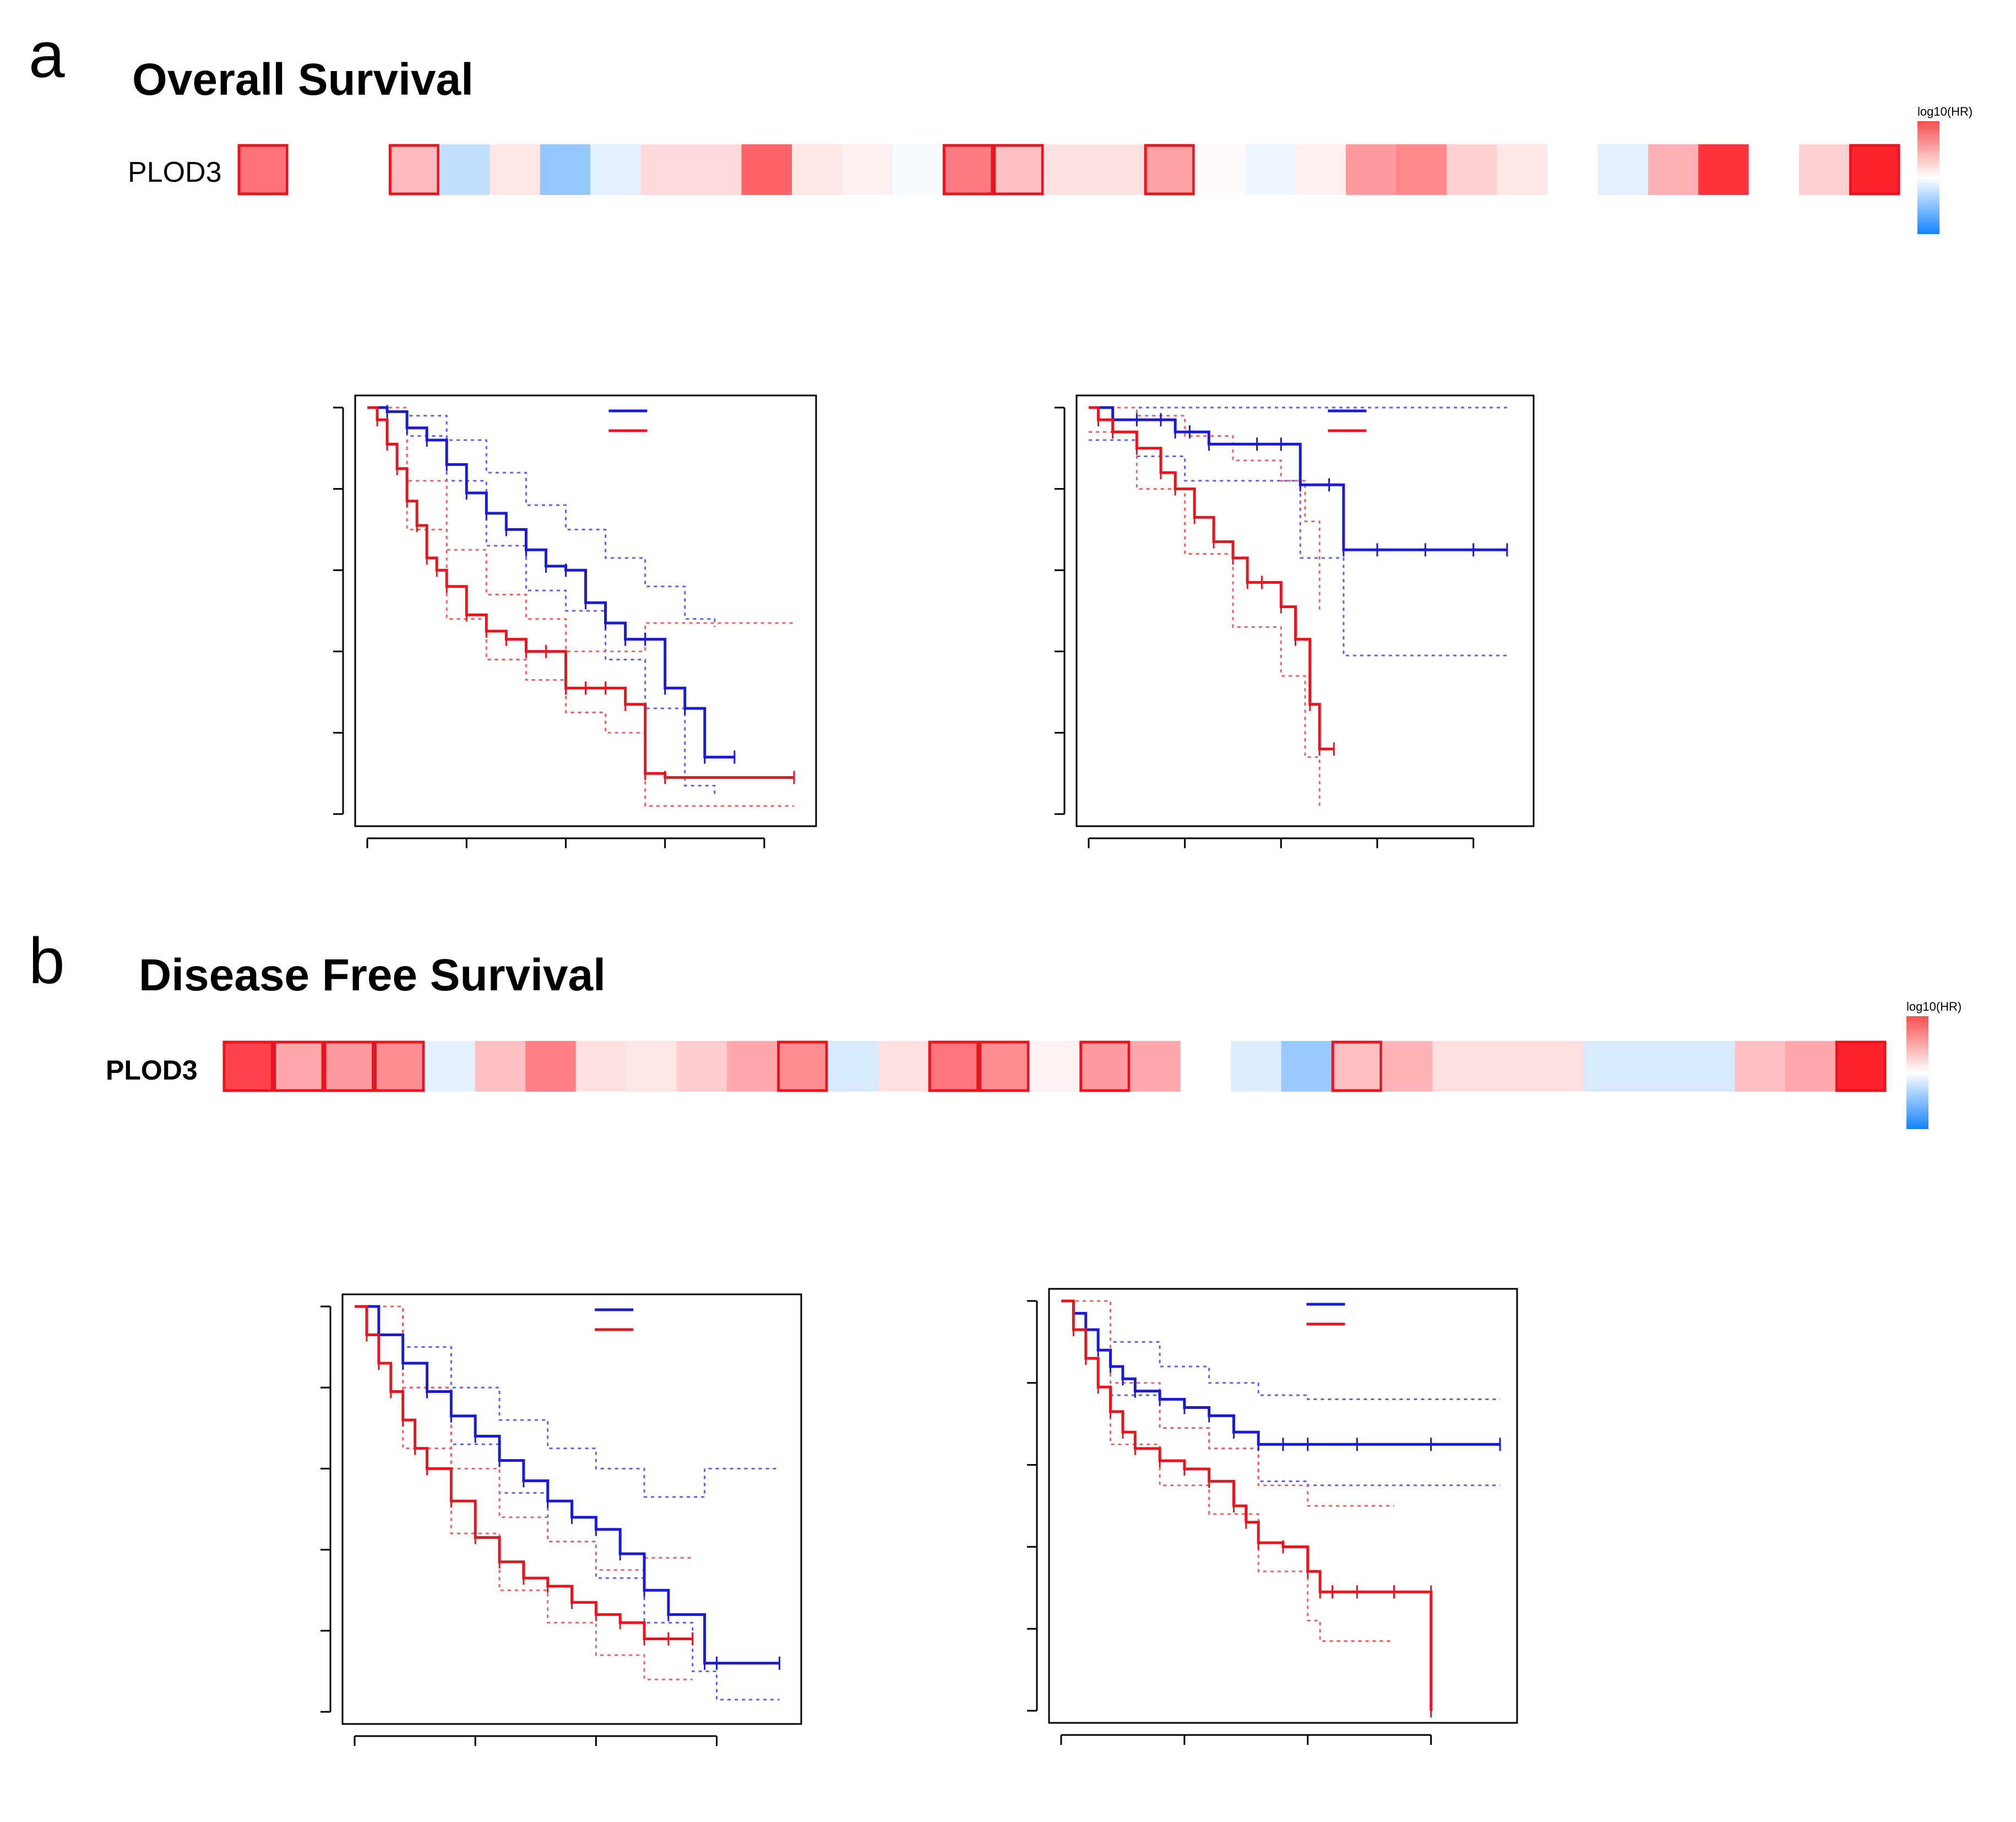 The height and width of the screenshot is (1822, 2016). What do you see at coordinates (1471, 169) in the screenshot?
I see `heat-cell-sarc` at bounding box center [1471, 169].